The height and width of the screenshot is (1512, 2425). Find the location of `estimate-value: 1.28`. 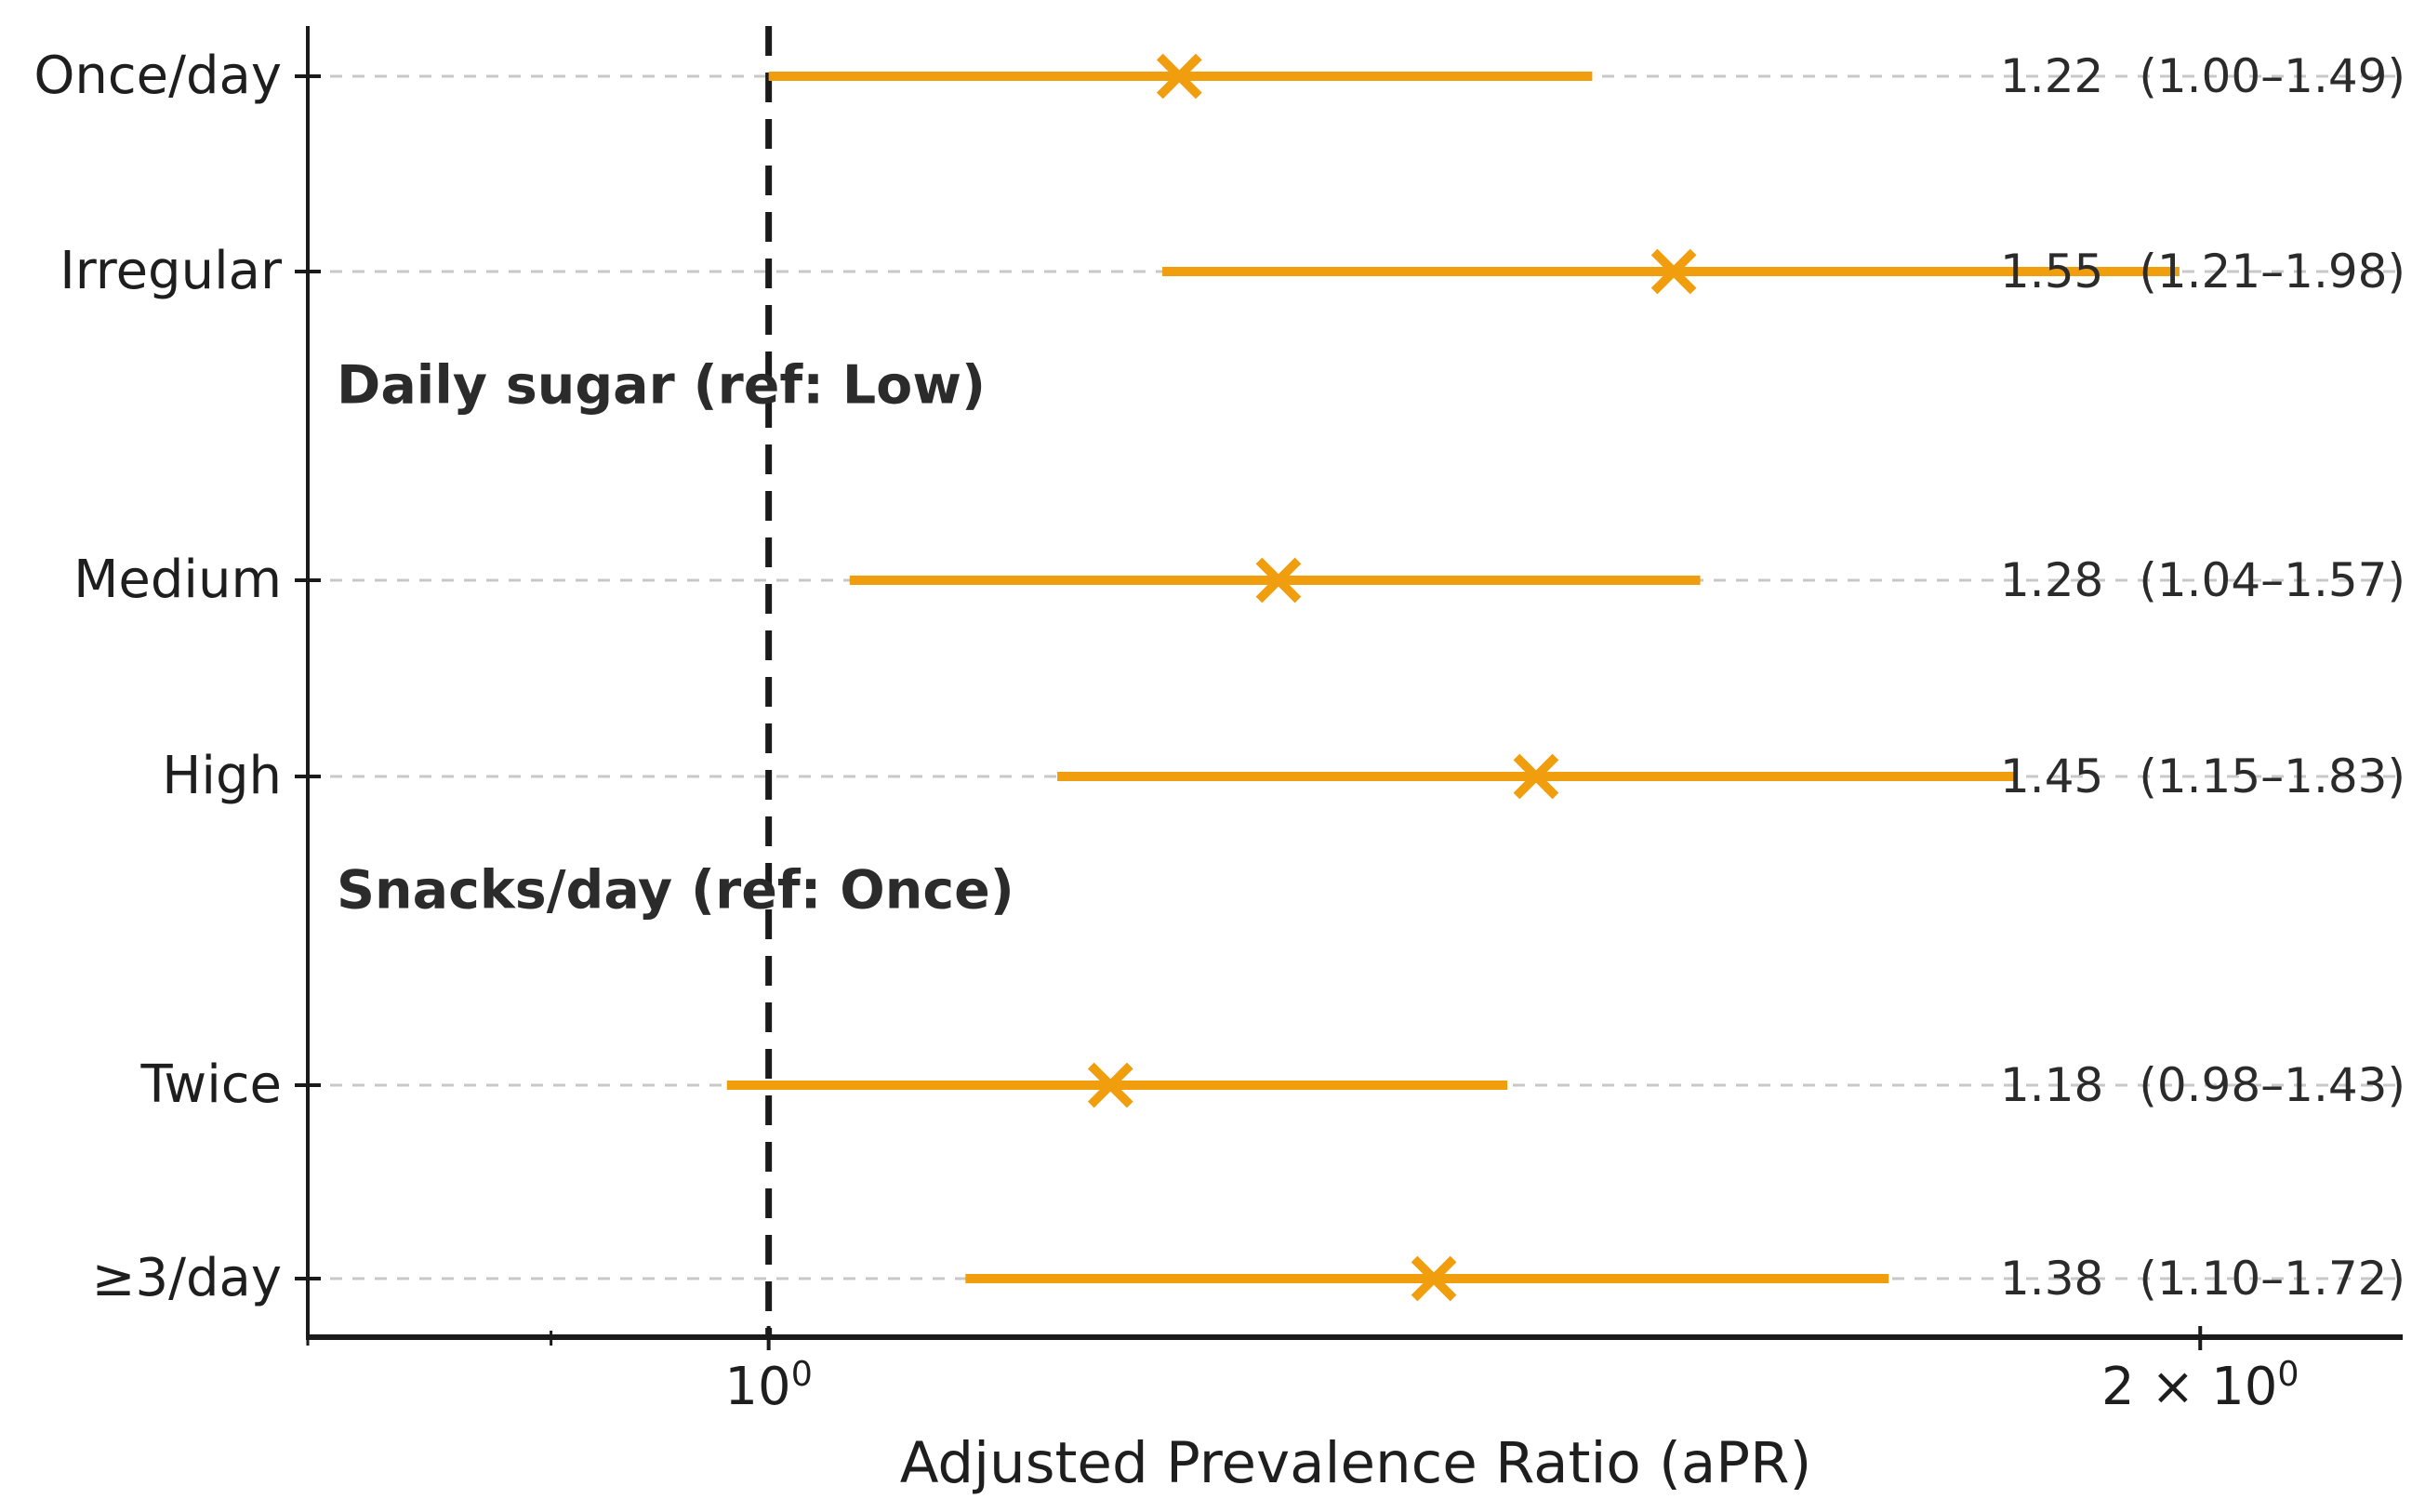

estimate-value: 1.28 is located at coordinates (2052, 580).